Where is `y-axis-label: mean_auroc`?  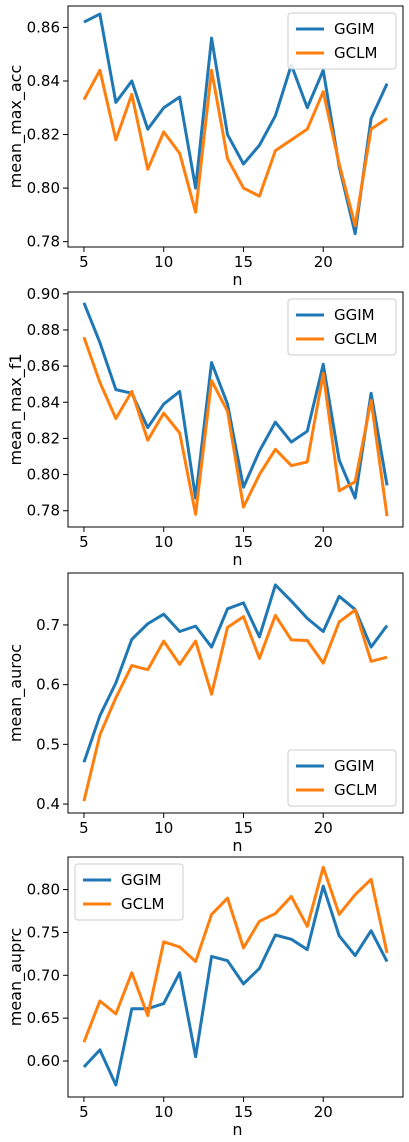 y-axis-label: mean_auroc is located at coordinates (16, 693).